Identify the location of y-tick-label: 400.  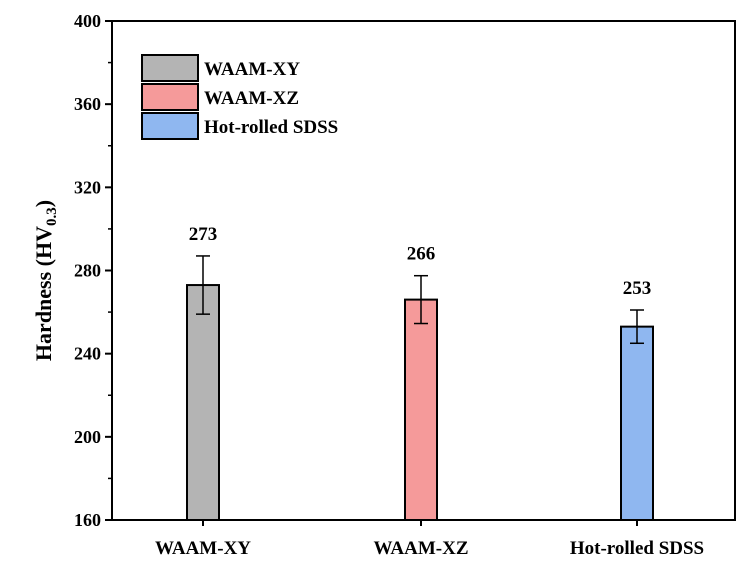
(87, 21).